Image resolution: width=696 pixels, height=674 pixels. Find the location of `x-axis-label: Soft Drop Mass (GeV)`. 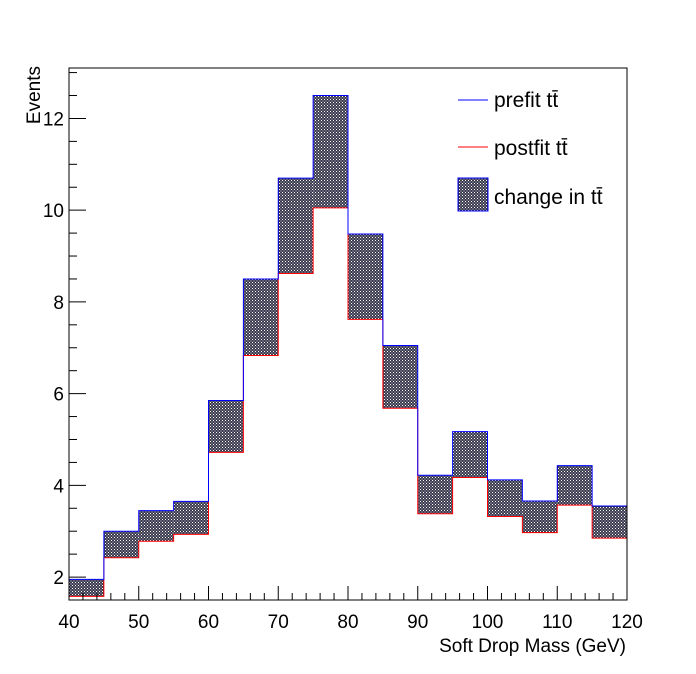

x-axis-label: Soft Drop Mass (GeV) is located at coordinates (532, 646).